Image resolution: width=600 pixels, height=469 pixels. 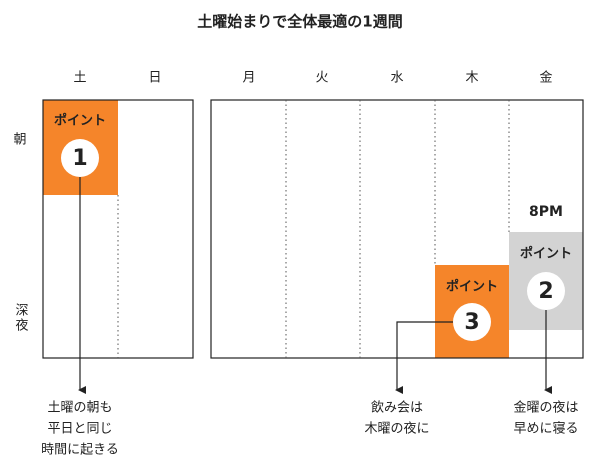 What do you see at coordinates (80, 450) in the screenshot?
I see `caption-line: 時間に起きる` at bounding box center [80, 450].